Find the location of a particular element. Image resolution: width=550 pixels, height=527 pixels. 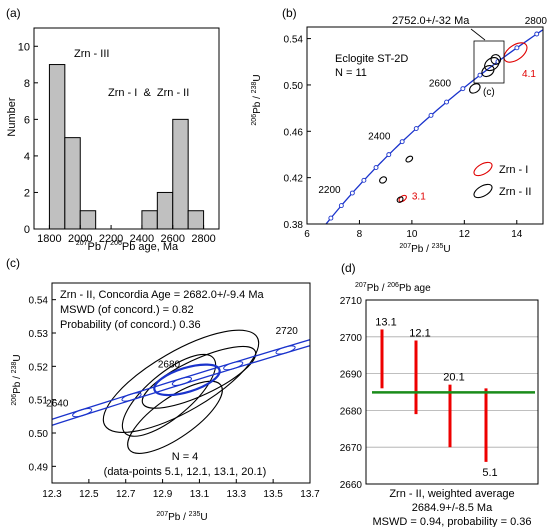

concordia-age-label: 2720 is located at coordinates (287, 331).